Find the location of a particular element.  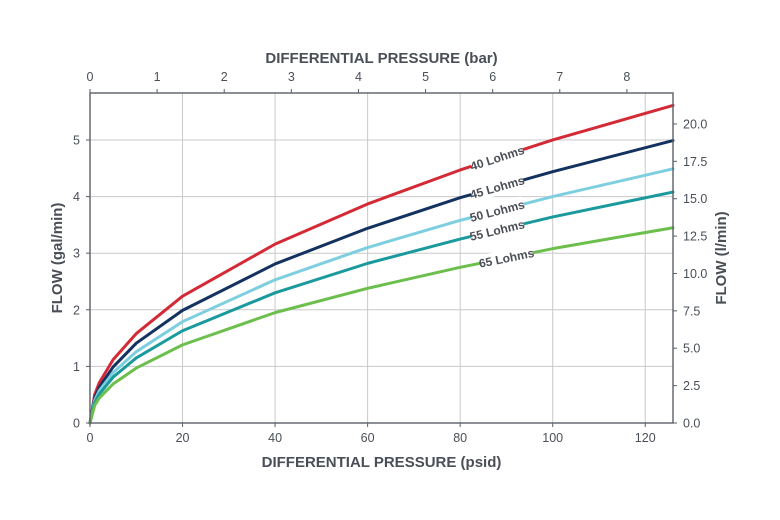

x-bottom-tick-label: 0 is located at coordinates (90, 438).